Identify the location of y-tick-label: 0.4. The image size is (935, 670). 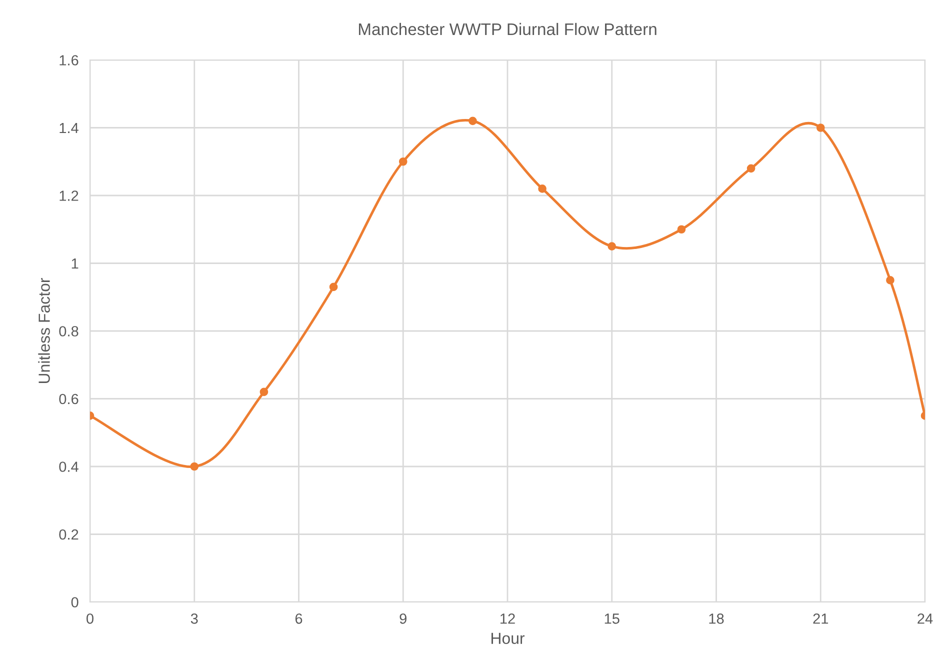
(68, 467).